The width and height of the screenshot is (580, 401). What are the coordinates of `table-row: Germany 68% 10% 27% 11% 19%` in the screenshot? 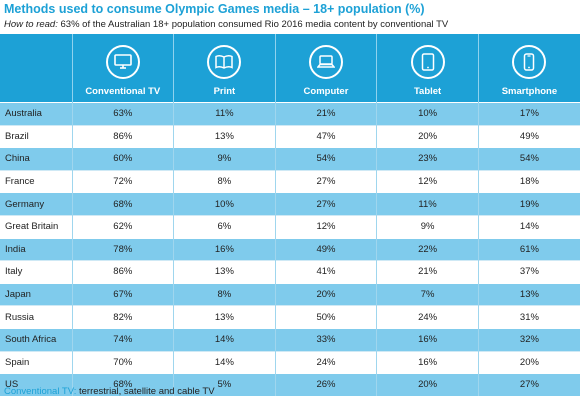 It's located at (290, 204).